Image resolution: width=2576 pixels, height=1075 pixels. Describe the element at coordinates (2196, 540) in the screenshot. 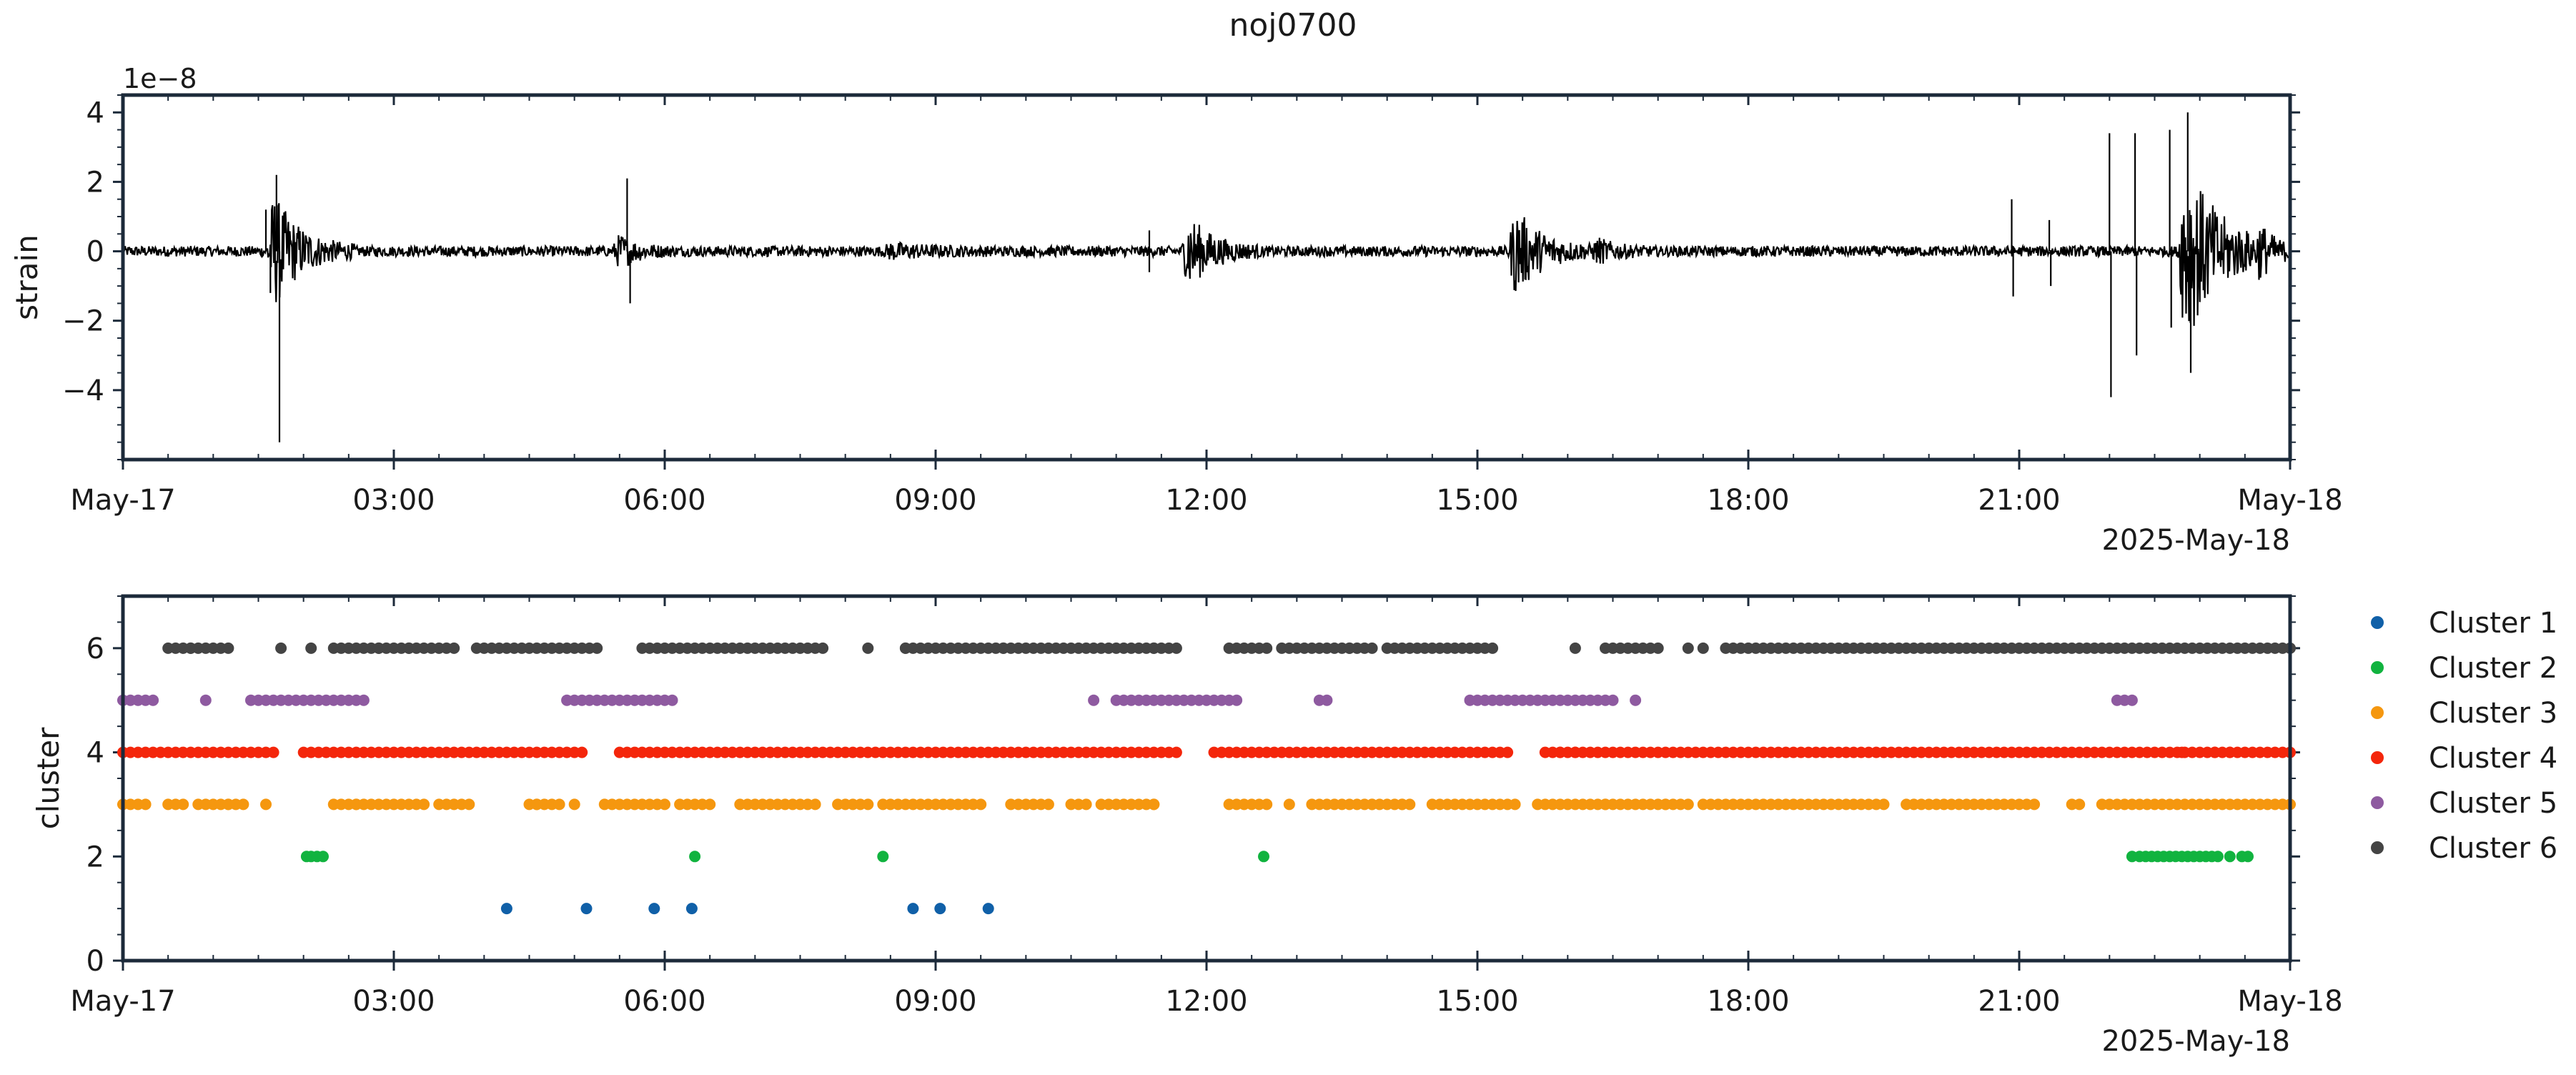

I see `strain-x-offset-label: 2025-May-18` at that location.